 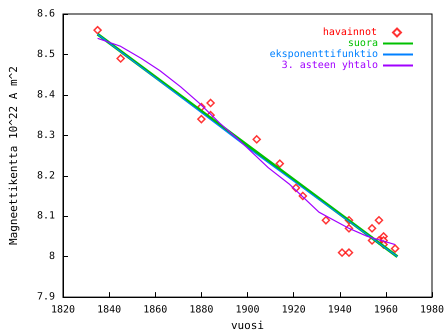 What do you see at coordinates (330, 65) in the screenshot?
I see `legend-label: 3. asteen yhtalo` at bounding box center [330, 65].